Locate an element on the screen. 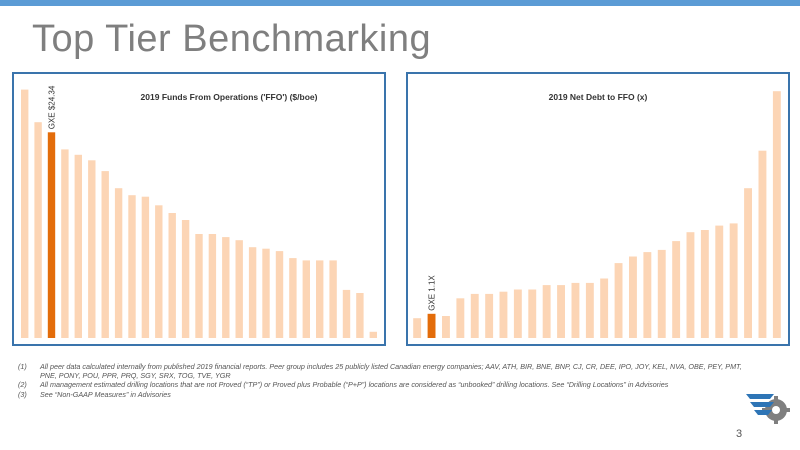 The image size is (800, 450). net-debt-chart-title: 2019 Net Debt to FFO (x) is located at coordinates (598, 97).